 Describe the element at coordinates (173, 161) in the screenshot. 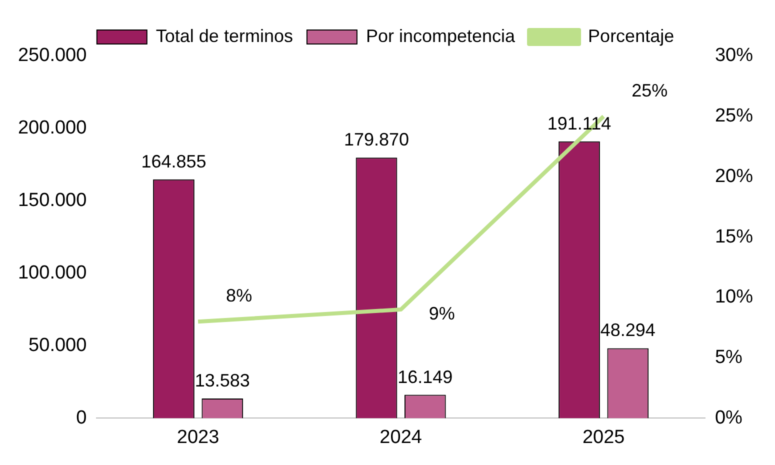

I see `data-label: 164.855` at that location.